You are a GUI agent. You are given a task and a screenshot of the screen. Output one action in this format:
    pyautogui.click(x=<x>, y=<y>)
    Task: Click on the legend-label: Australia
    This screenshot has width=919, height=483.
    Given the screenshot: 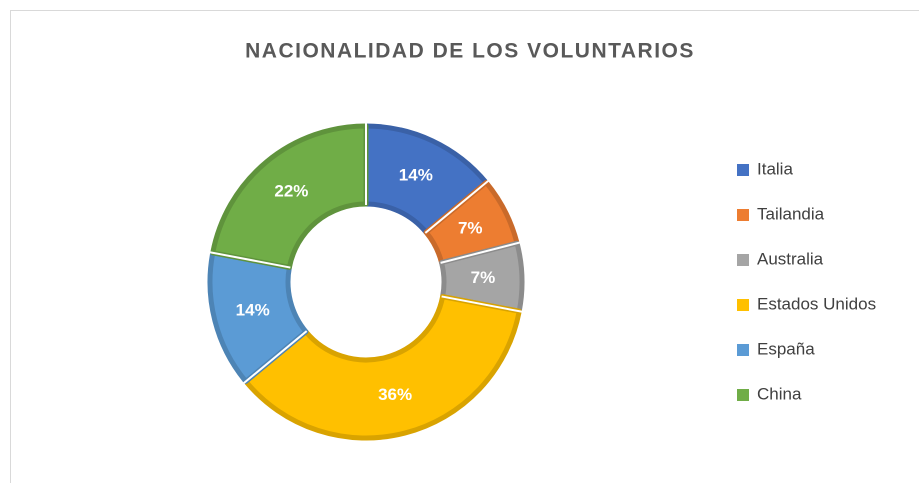 What is the action you would take?
    pyautogui.click(x=790, y=258)
    